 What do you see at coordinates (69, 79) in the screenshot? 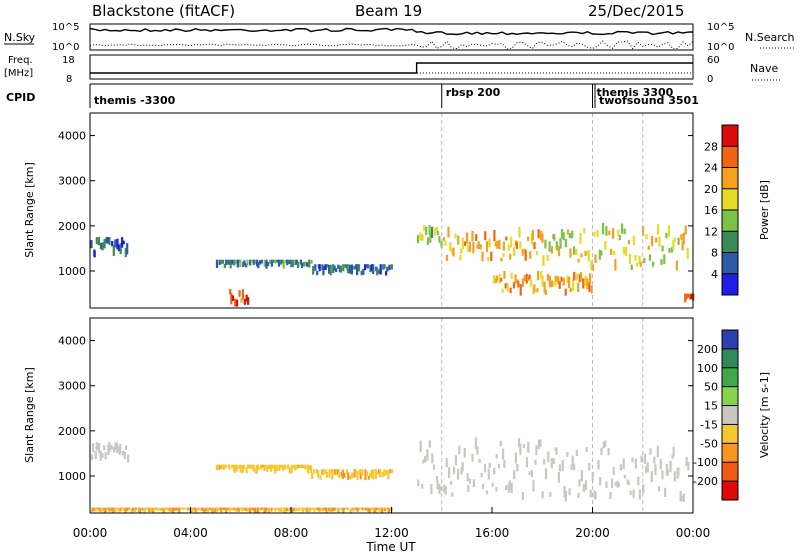
I see `freq-tick-low: 8` at bounding box center [69, 79].